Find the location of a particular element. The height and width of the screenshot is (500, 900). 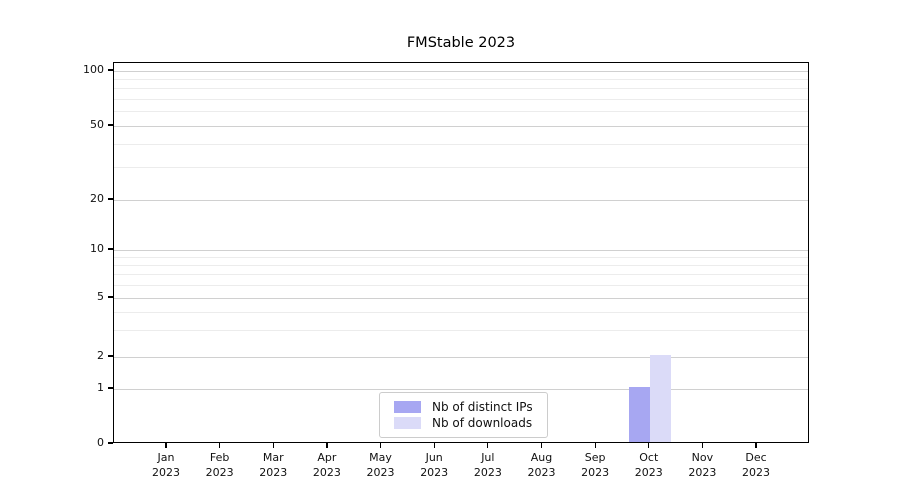

y-tick-label: 1 is located at coordinates (100, 387).